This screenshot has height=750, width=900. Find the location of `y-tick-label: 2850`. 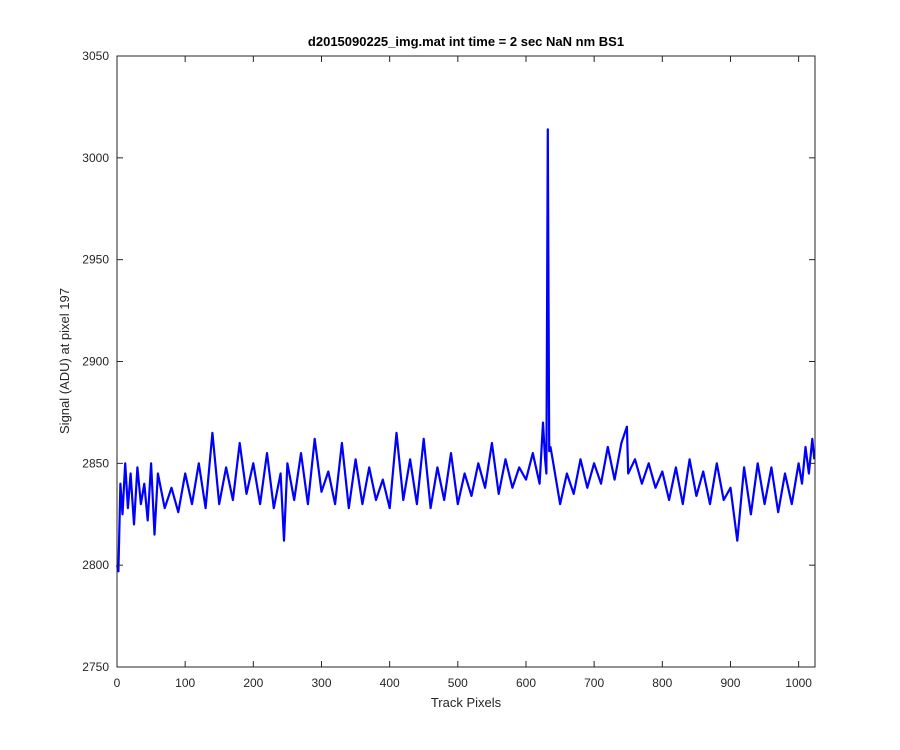

y-tick-label: 2850 is located at coordinates (95, 463).